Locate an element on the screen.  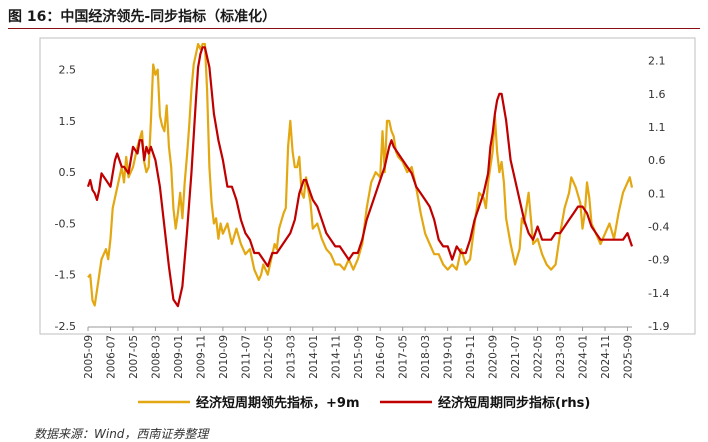
left-axis: 2.5 1.5 0.5 -0.5 -1.5 -2.5 is located at coordinates (65, 198).